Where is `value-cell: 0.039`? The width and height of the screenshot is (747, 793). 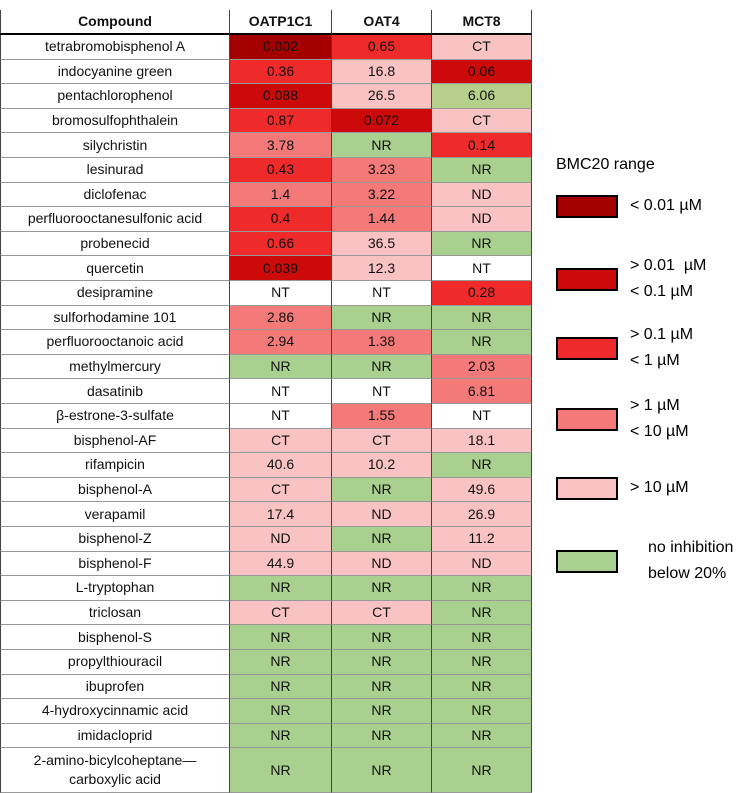 value-cell: 0.039 is located at coordinates (281, 268).